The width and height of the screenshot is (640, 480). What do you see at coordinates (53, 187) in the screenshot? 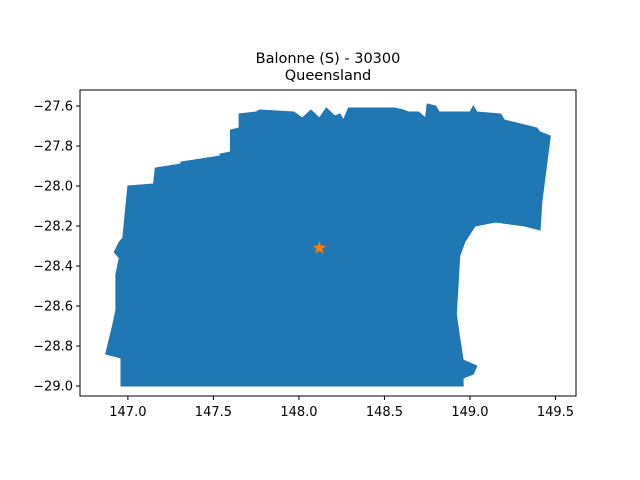
I see `y-tick-label: −28.0` at bounding box center [53, 187].